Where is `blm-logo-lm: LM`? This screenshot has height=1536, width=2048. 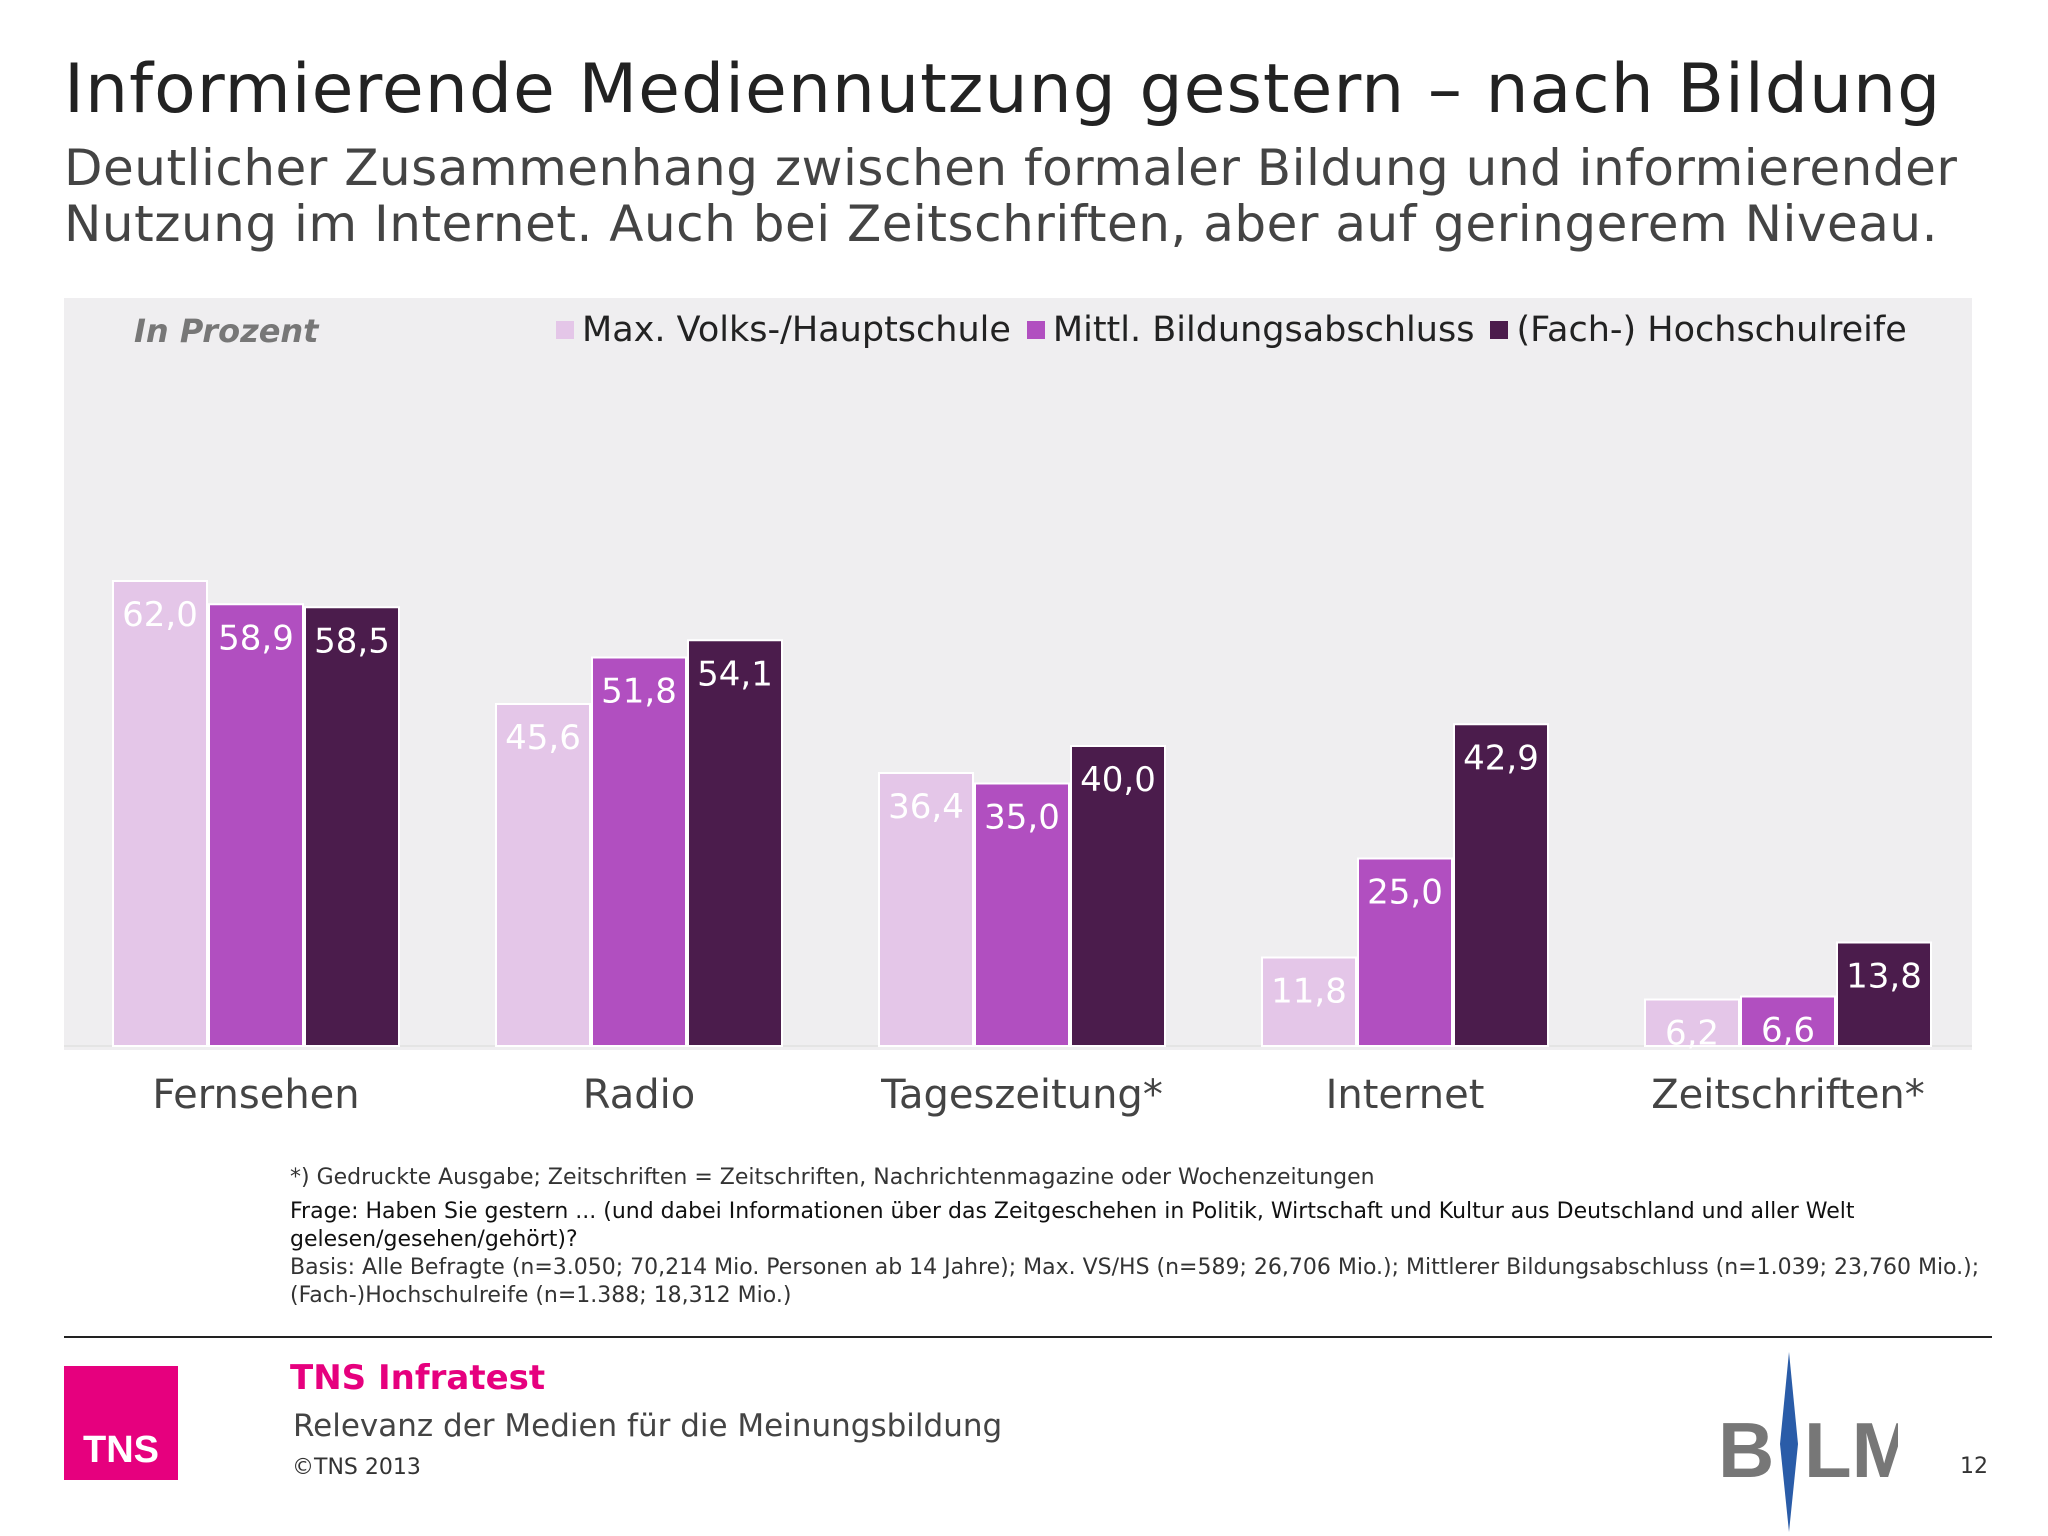 blm-logo-lm: LM is located at coordinates (1851, 1450).